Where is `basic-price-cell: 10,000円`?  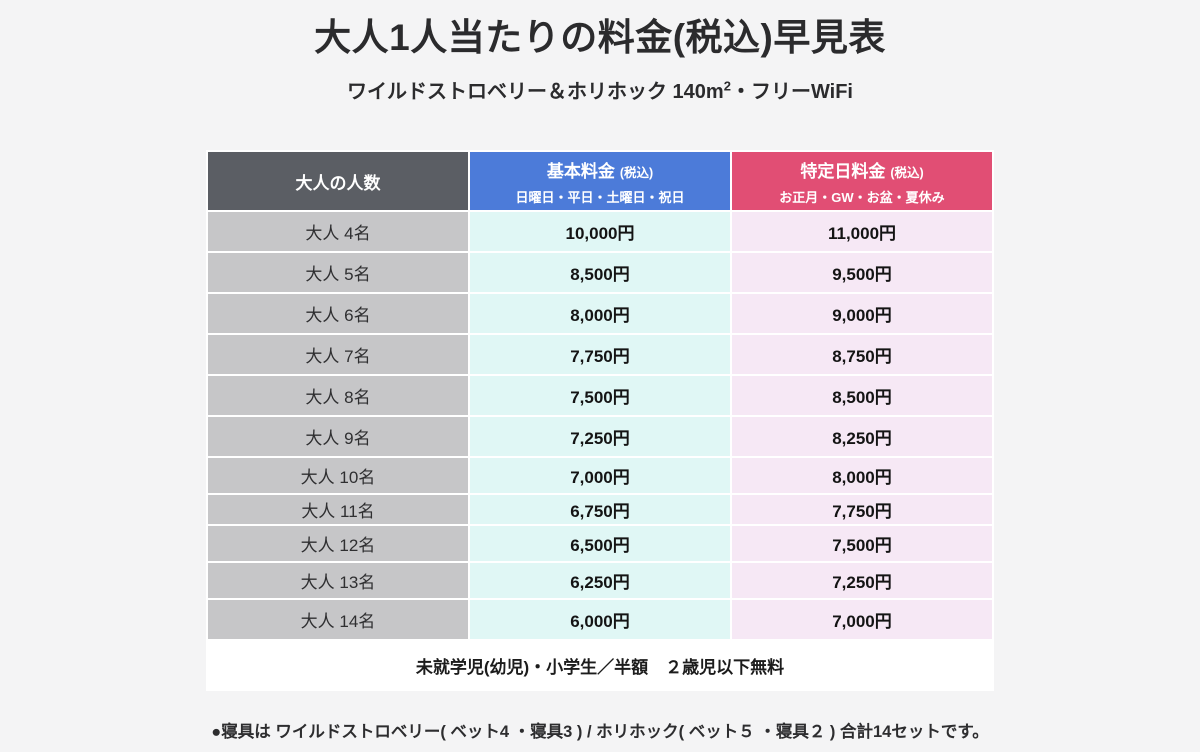
basic-price-cell: 10,000円 is located at coordinates (600, 232).